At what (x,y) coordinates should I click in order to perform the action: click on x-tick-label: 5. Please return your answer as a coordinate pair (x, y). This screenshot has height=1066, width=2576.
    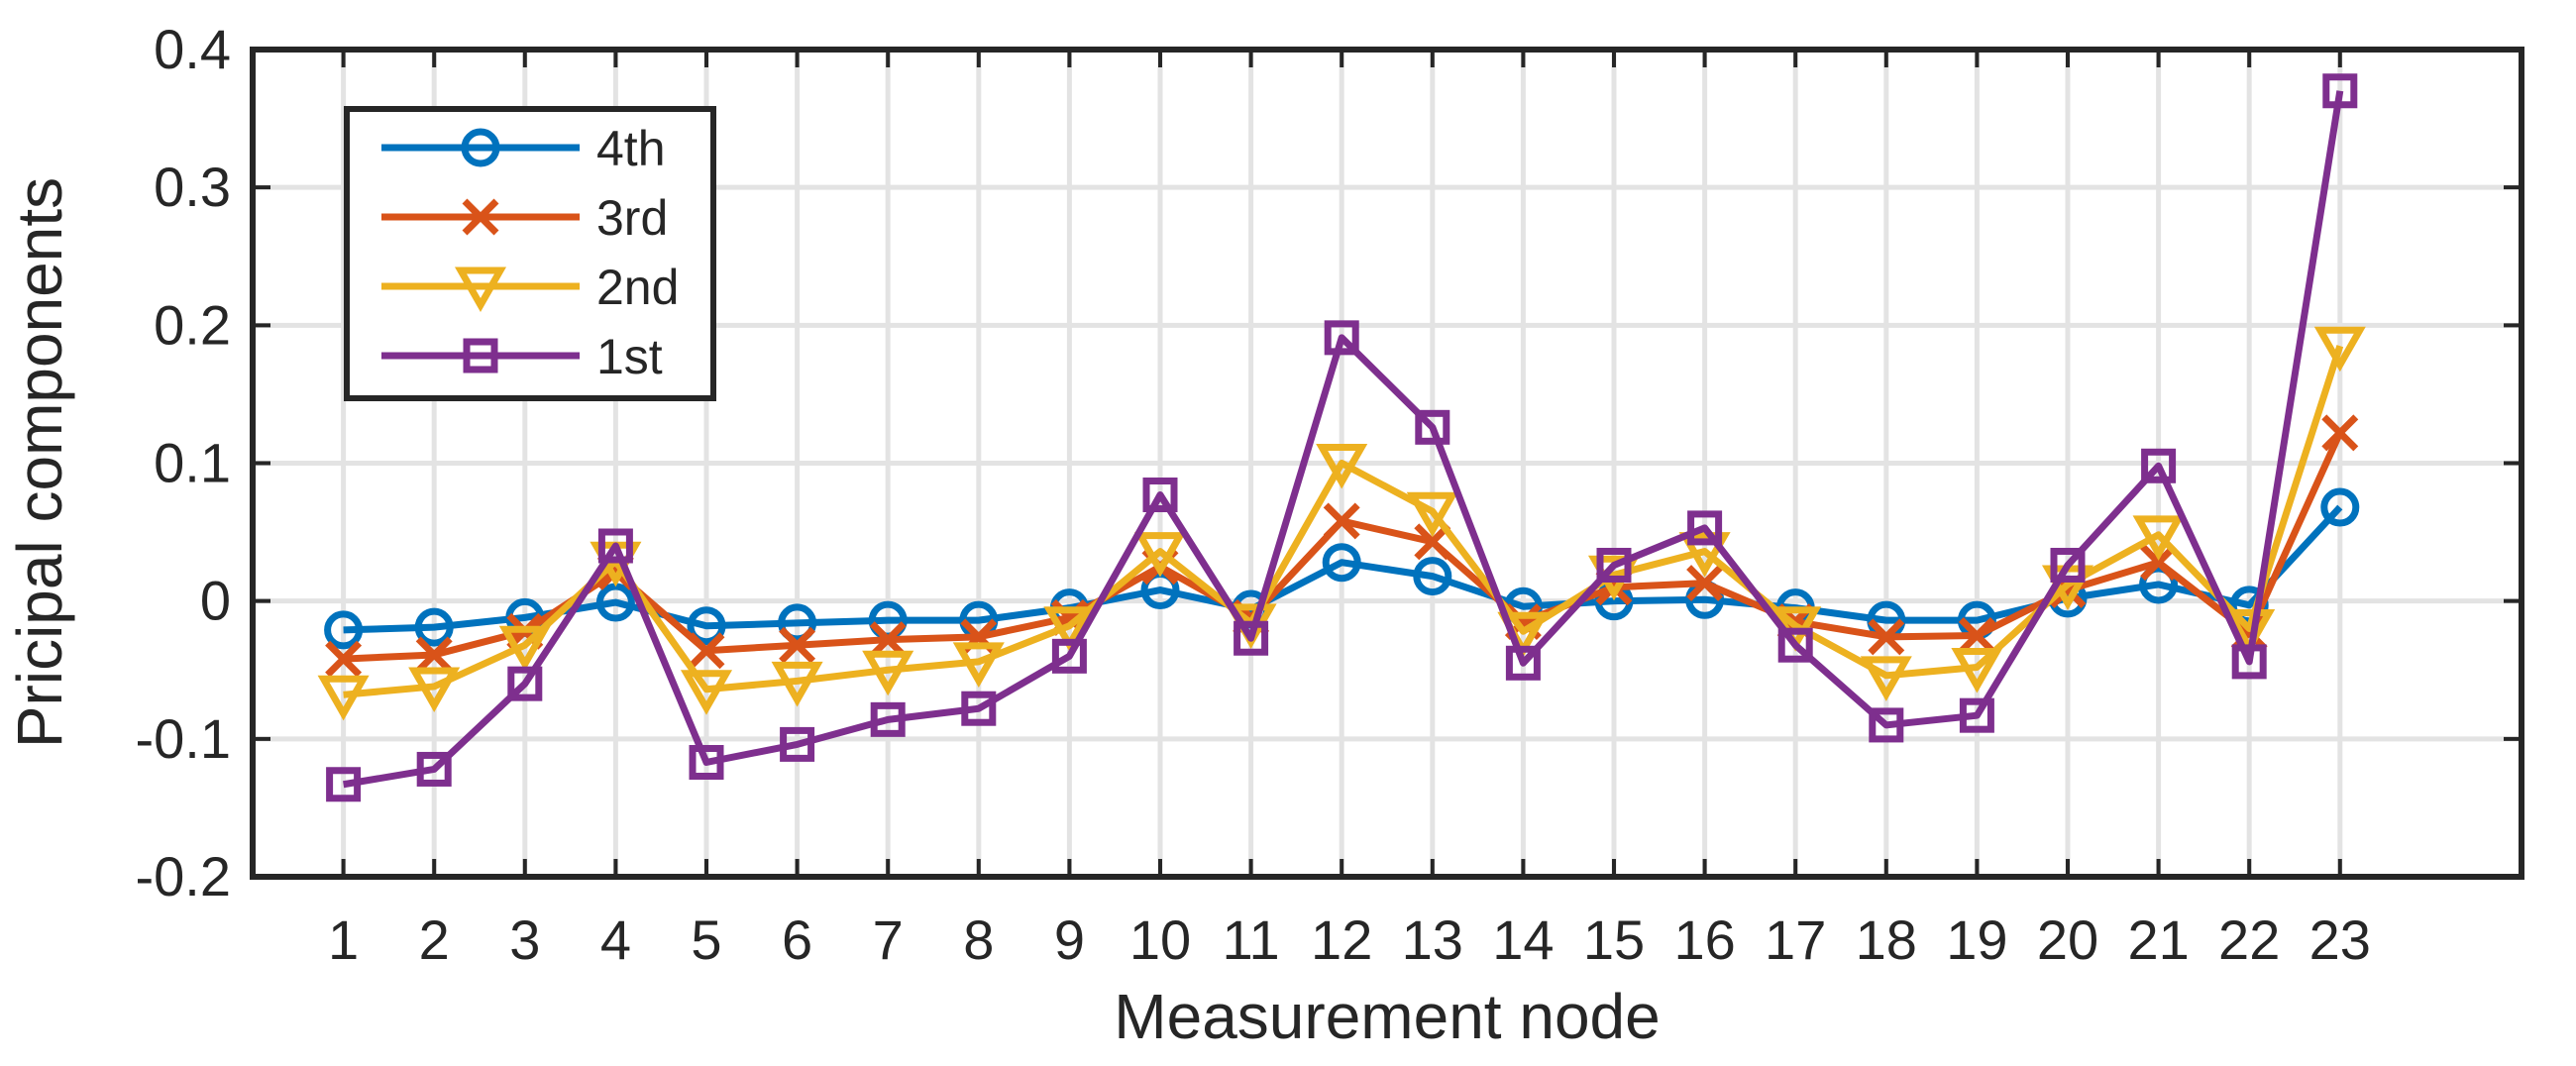
    Looking at the image, I should click on (706, 940).